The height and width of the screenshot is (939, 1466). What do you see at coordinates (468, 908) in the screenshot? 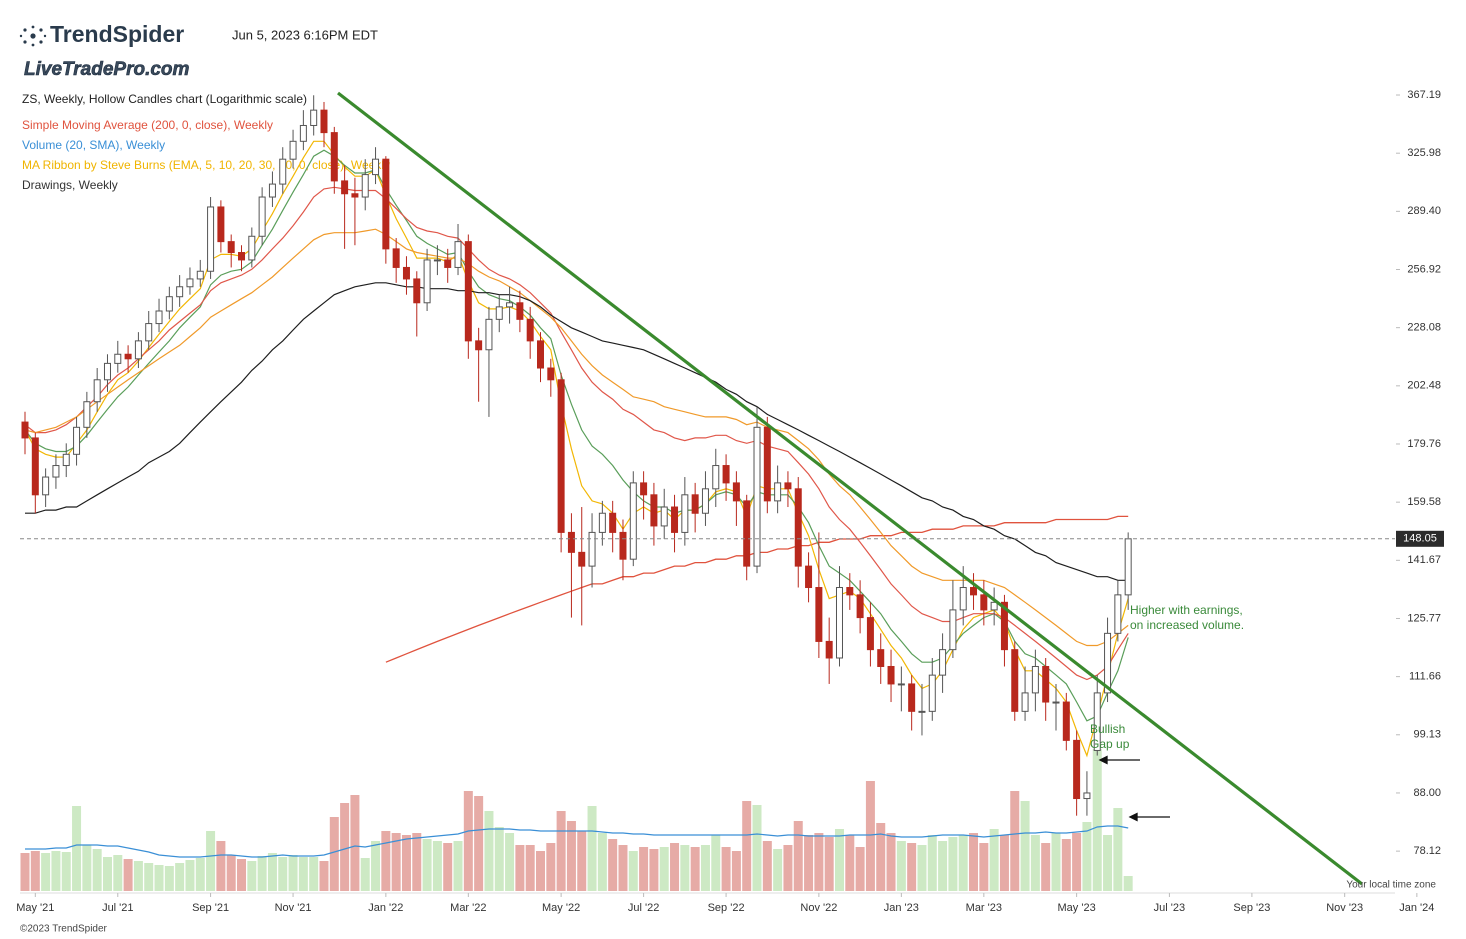
I see `x-tick-label: Mar '22` at bounding box center [468, 908].